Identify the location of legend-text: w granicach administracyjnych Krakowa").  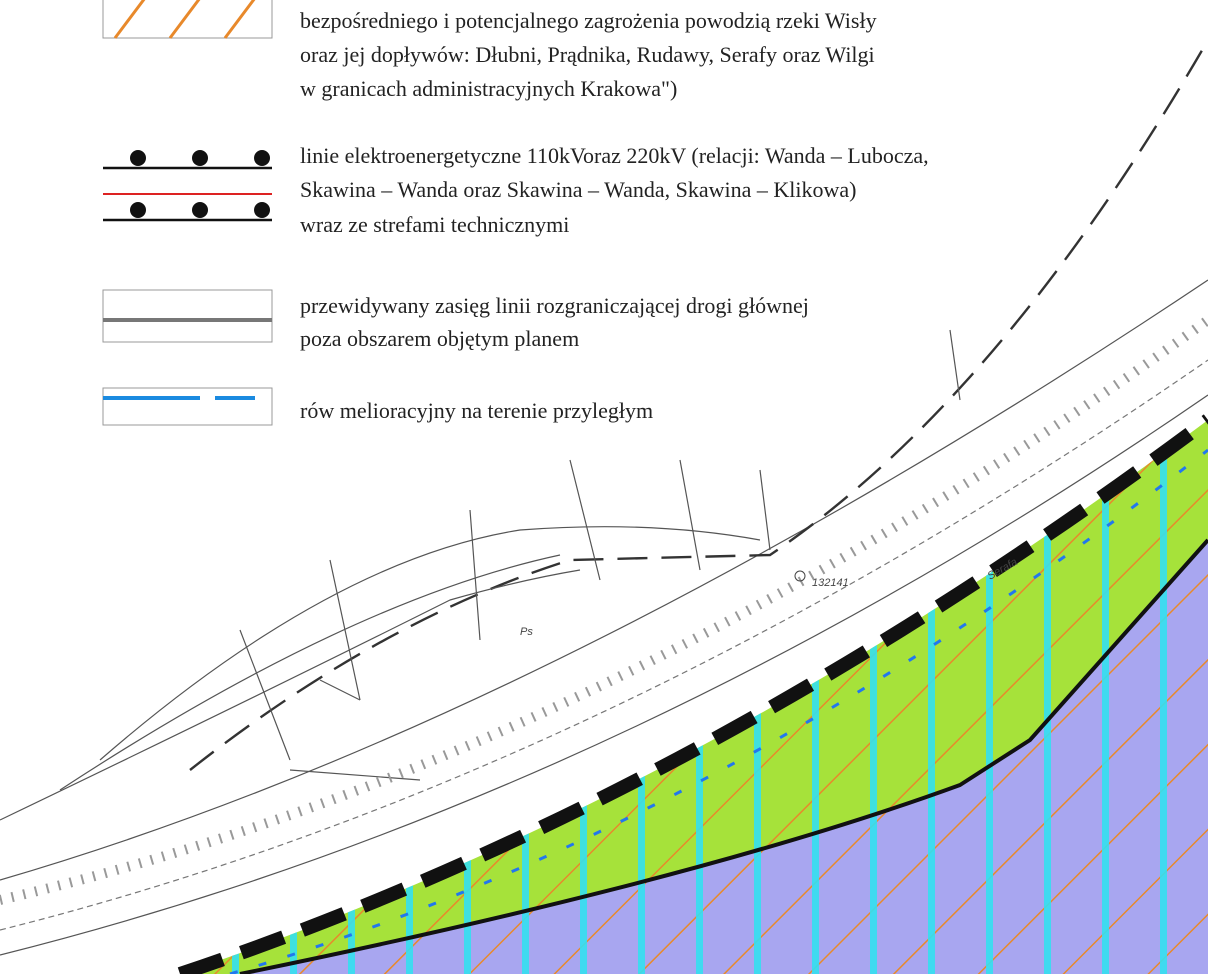
(488, 88).